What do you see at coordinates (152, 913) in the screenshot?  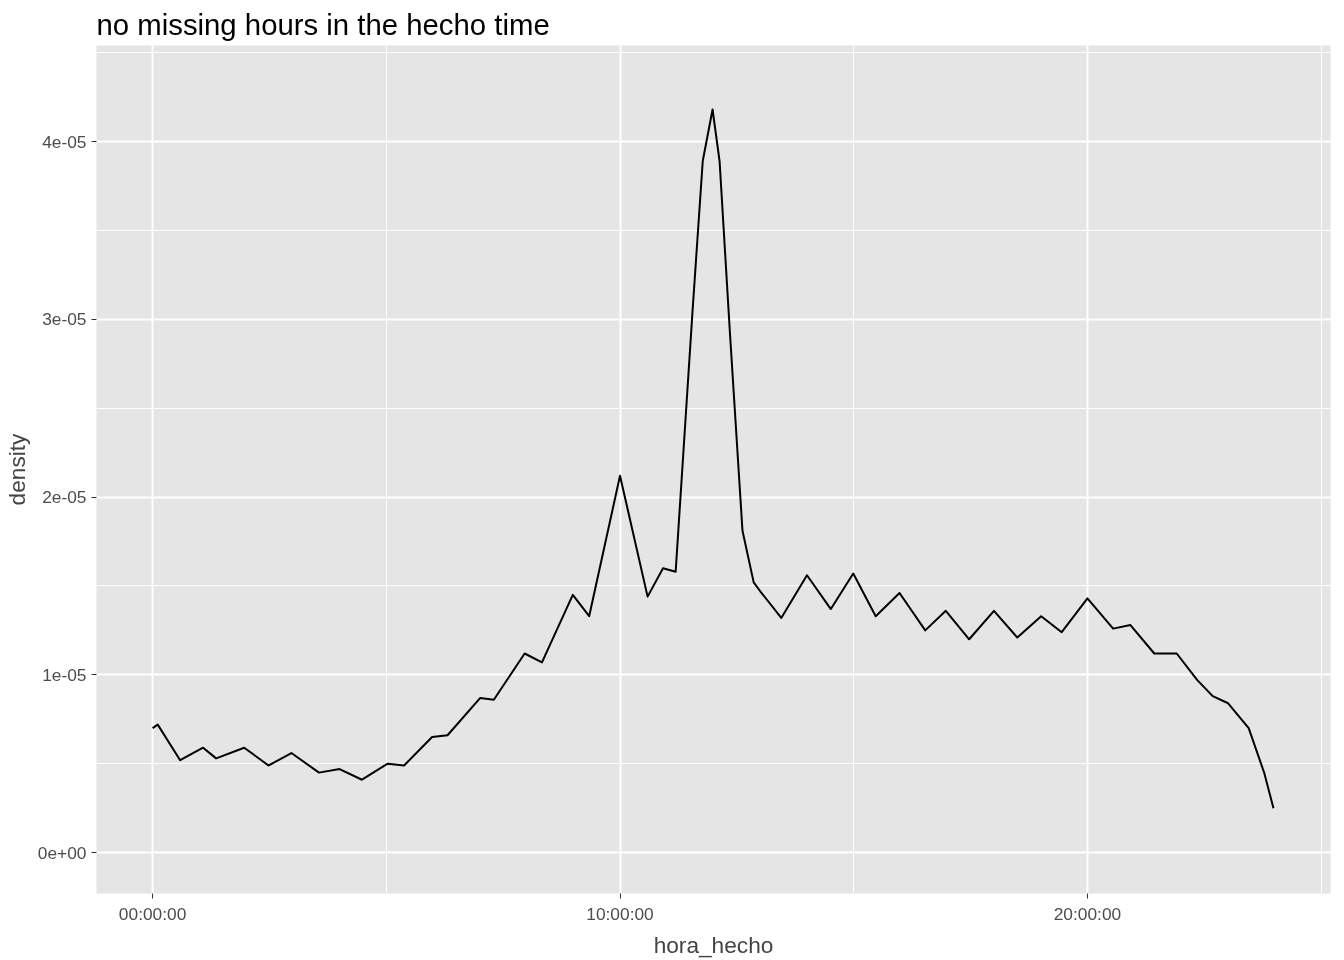 I see `x-tick-label: 00:00:00` at bounding box center [152, 913].